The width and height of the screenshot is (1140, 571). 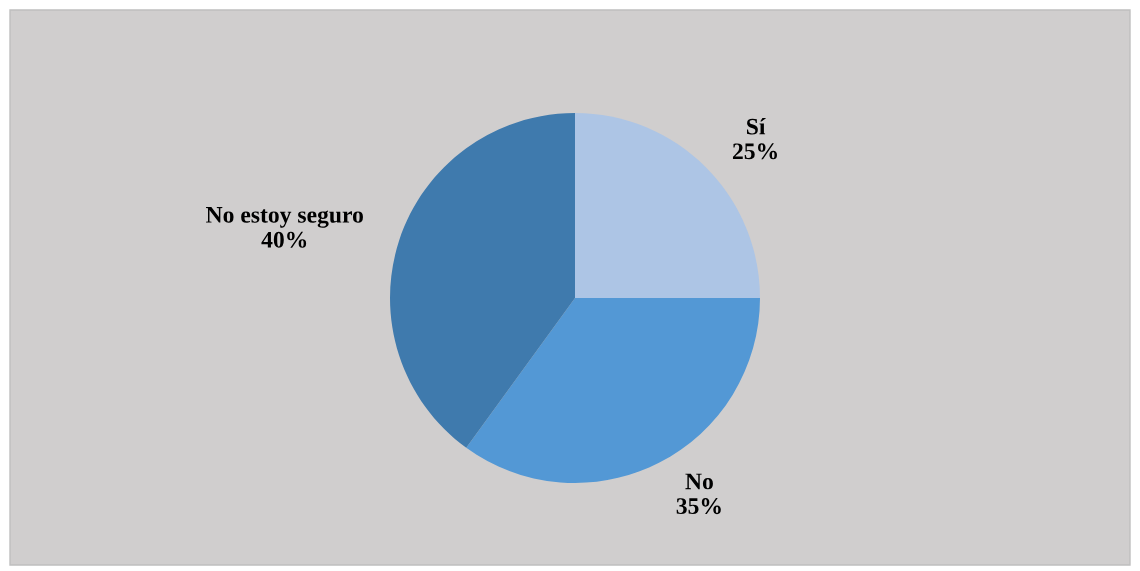 I want to click on data-label: 25%, so click(x=754, y=151).